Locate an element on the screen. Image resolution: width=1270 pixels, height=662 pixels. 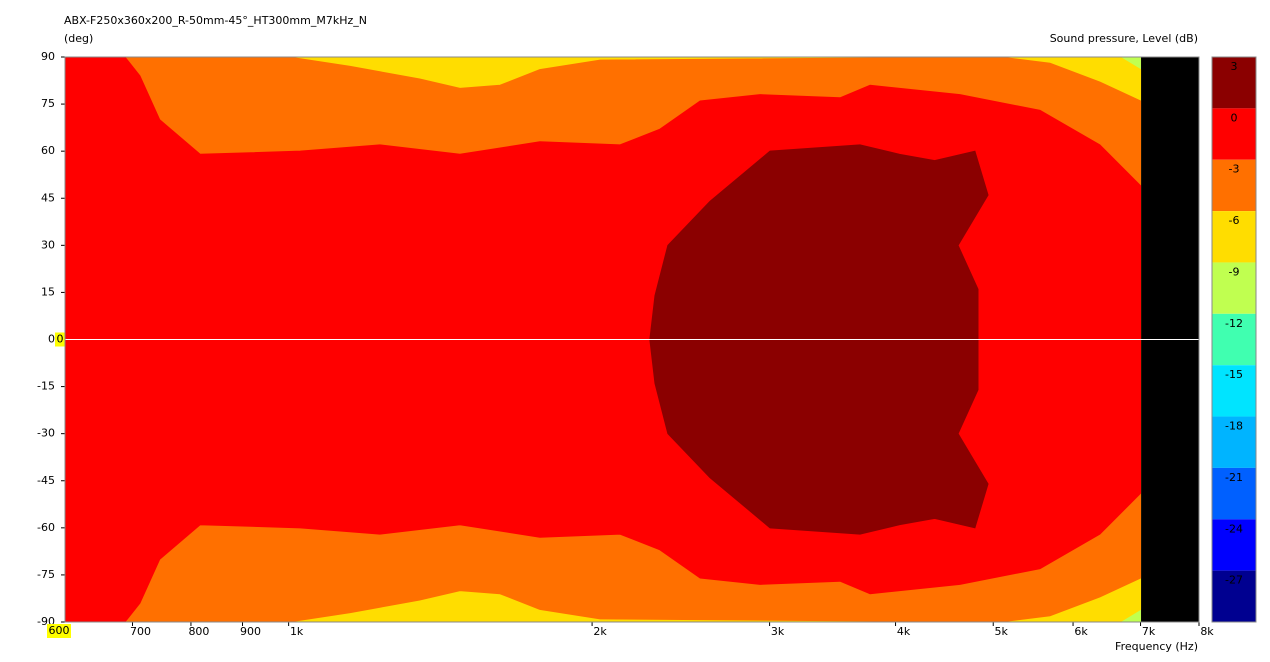
cursor-x-label: 600 is located at coordinates (59, 630).